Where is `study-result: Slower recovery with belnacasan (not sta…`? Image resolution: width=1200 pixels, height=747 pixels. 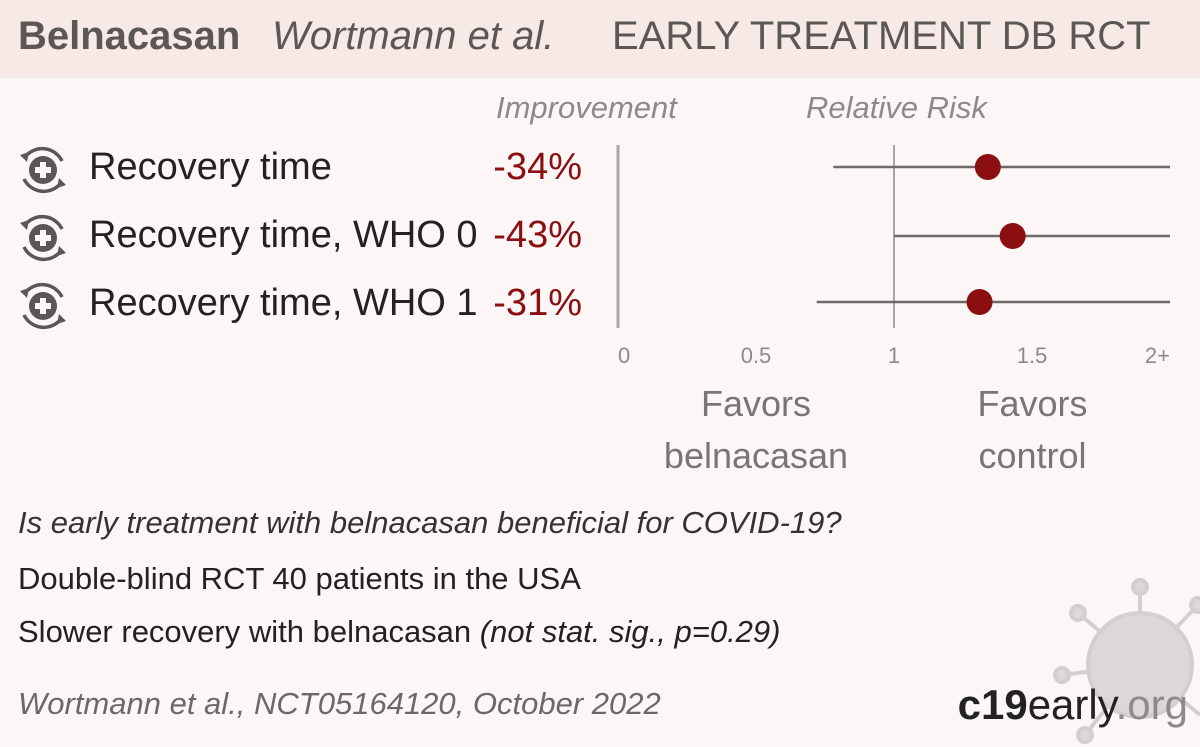 study-result: Slower recovery with belnacasan (not sta… is located at coordinates (399, 632).